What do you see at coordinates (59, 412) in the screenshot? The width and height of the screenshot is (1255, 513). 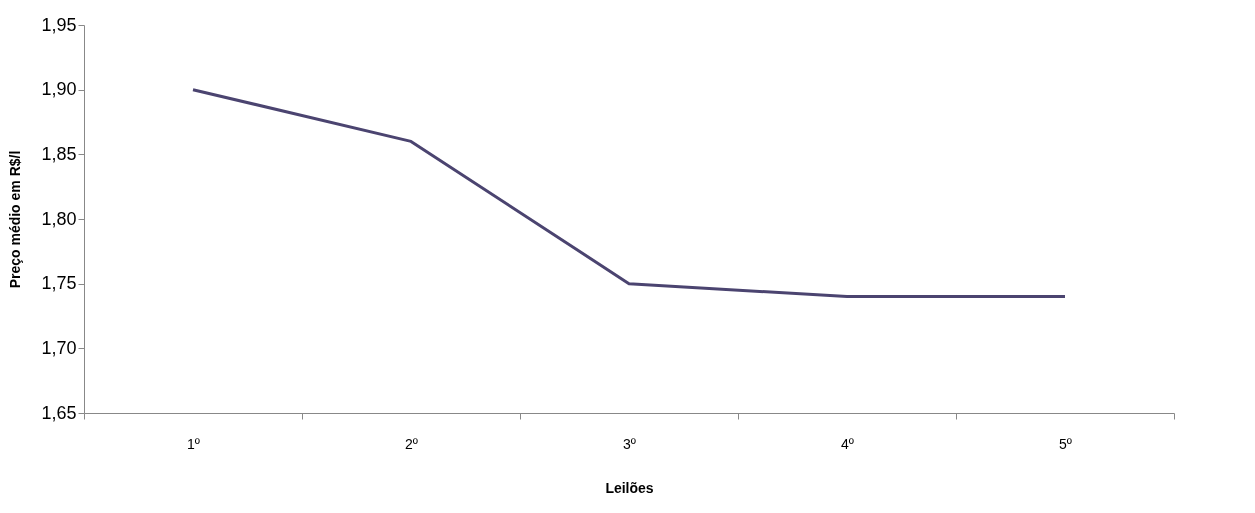 I see `y-tick-label: 1,65` at bounding box center [59, 412].